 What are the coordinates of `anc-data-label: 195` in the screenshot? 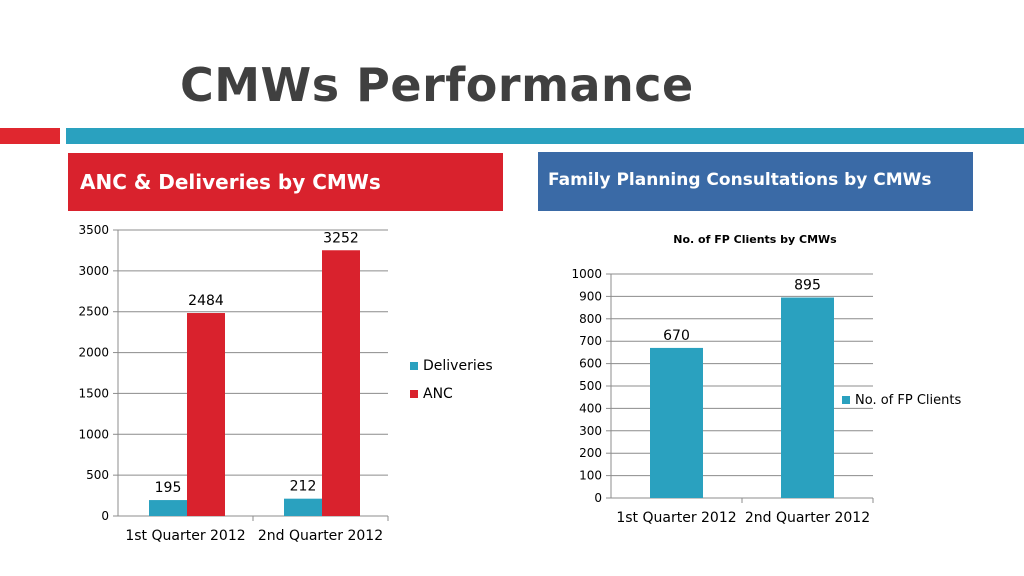 It's located at (168, 488).